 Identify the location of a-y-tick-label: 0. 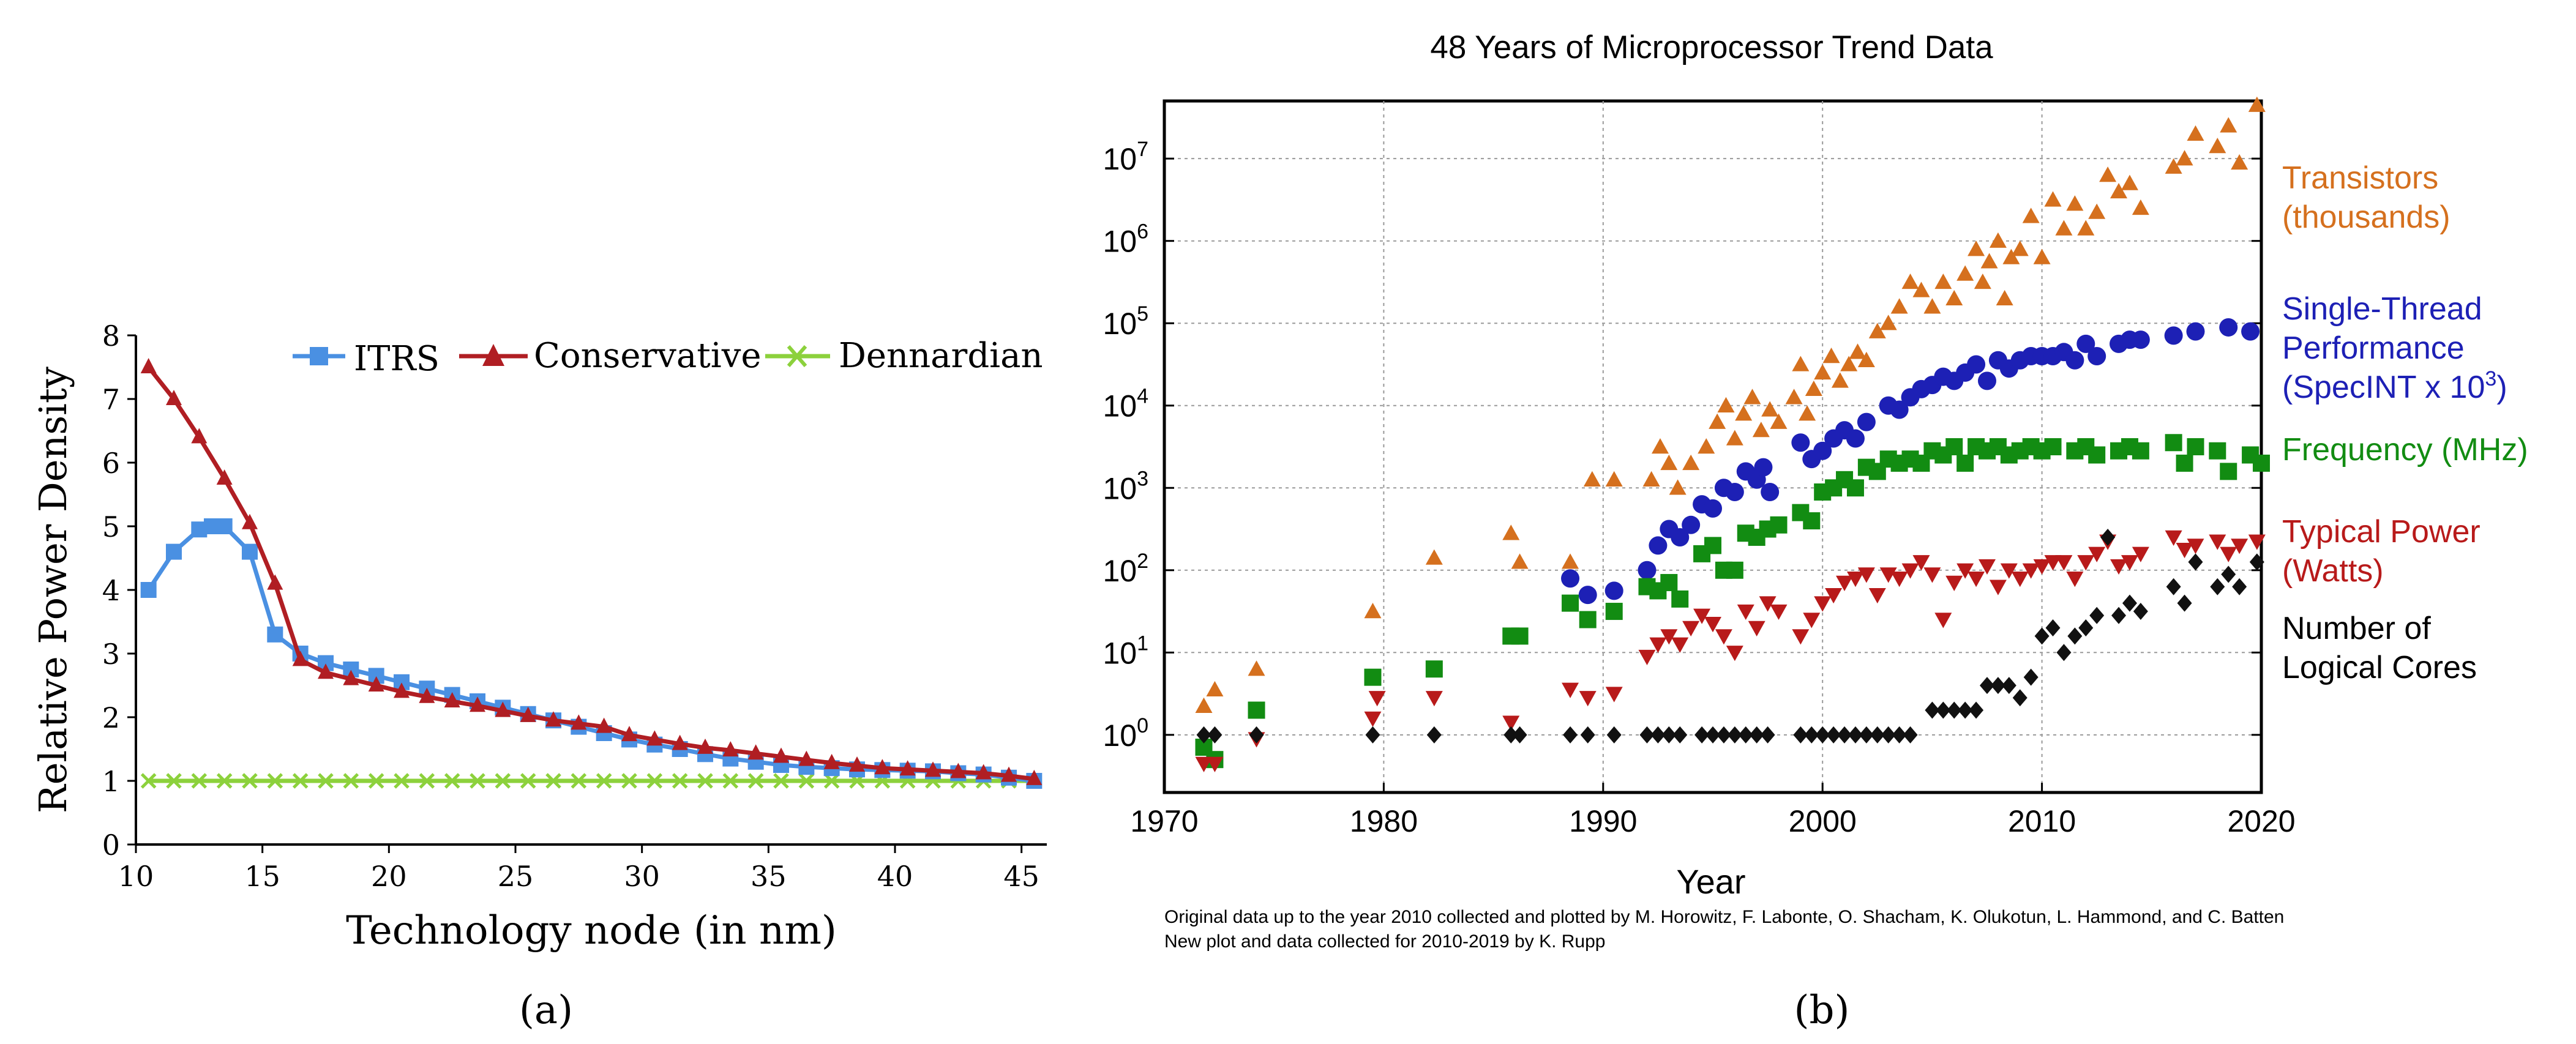
(111, 845).